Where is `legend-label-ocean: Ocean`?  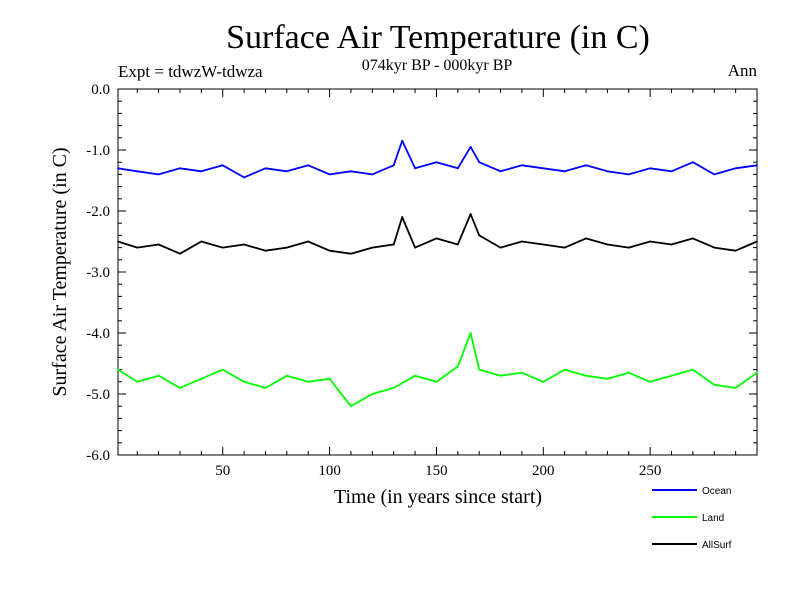
legend-label-ocean: Ocean is located at coordinates (716, 491).